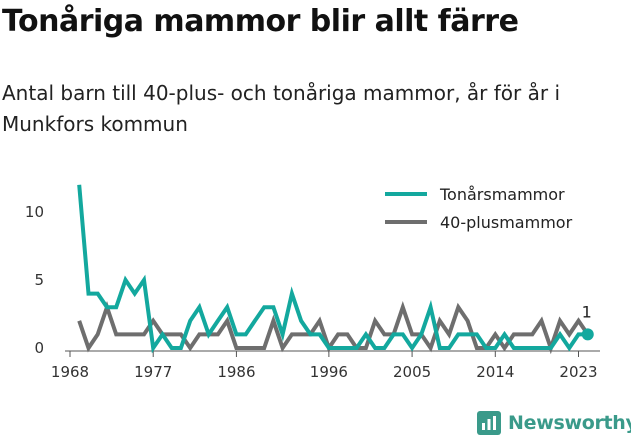 The height and width of the screenshot is (439, 631). What do you see at coordinates (506, 222) in the screenshot?
I see `legend-label-forty: 40-plusmammor` at bounding box center [506, 222].